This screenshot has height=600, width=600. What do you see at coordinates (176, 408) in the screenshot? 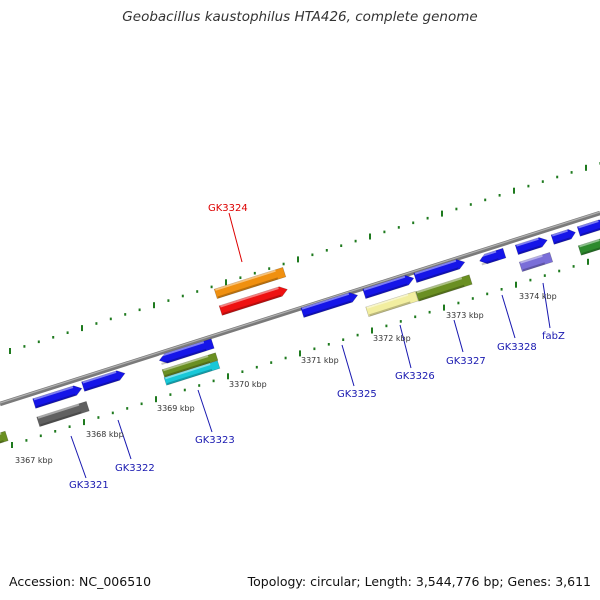
I see `scale-label-3369: 3369 kbp` at bounding box center [176, 408].